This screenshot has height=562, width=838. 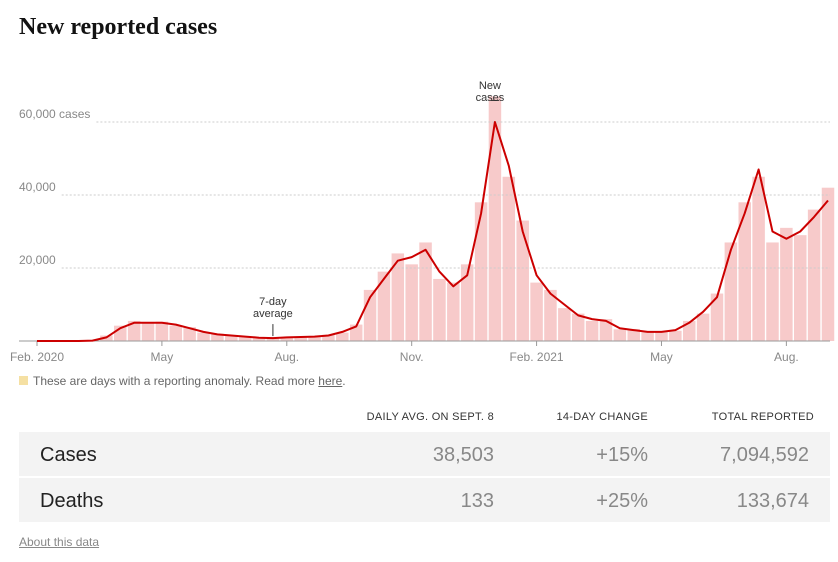 What do you see at coordinates (424, 454) in the screenshot?
I see `table-row: Cases 38,503 +15% 7,094,592` at bounding box center [424, 454].